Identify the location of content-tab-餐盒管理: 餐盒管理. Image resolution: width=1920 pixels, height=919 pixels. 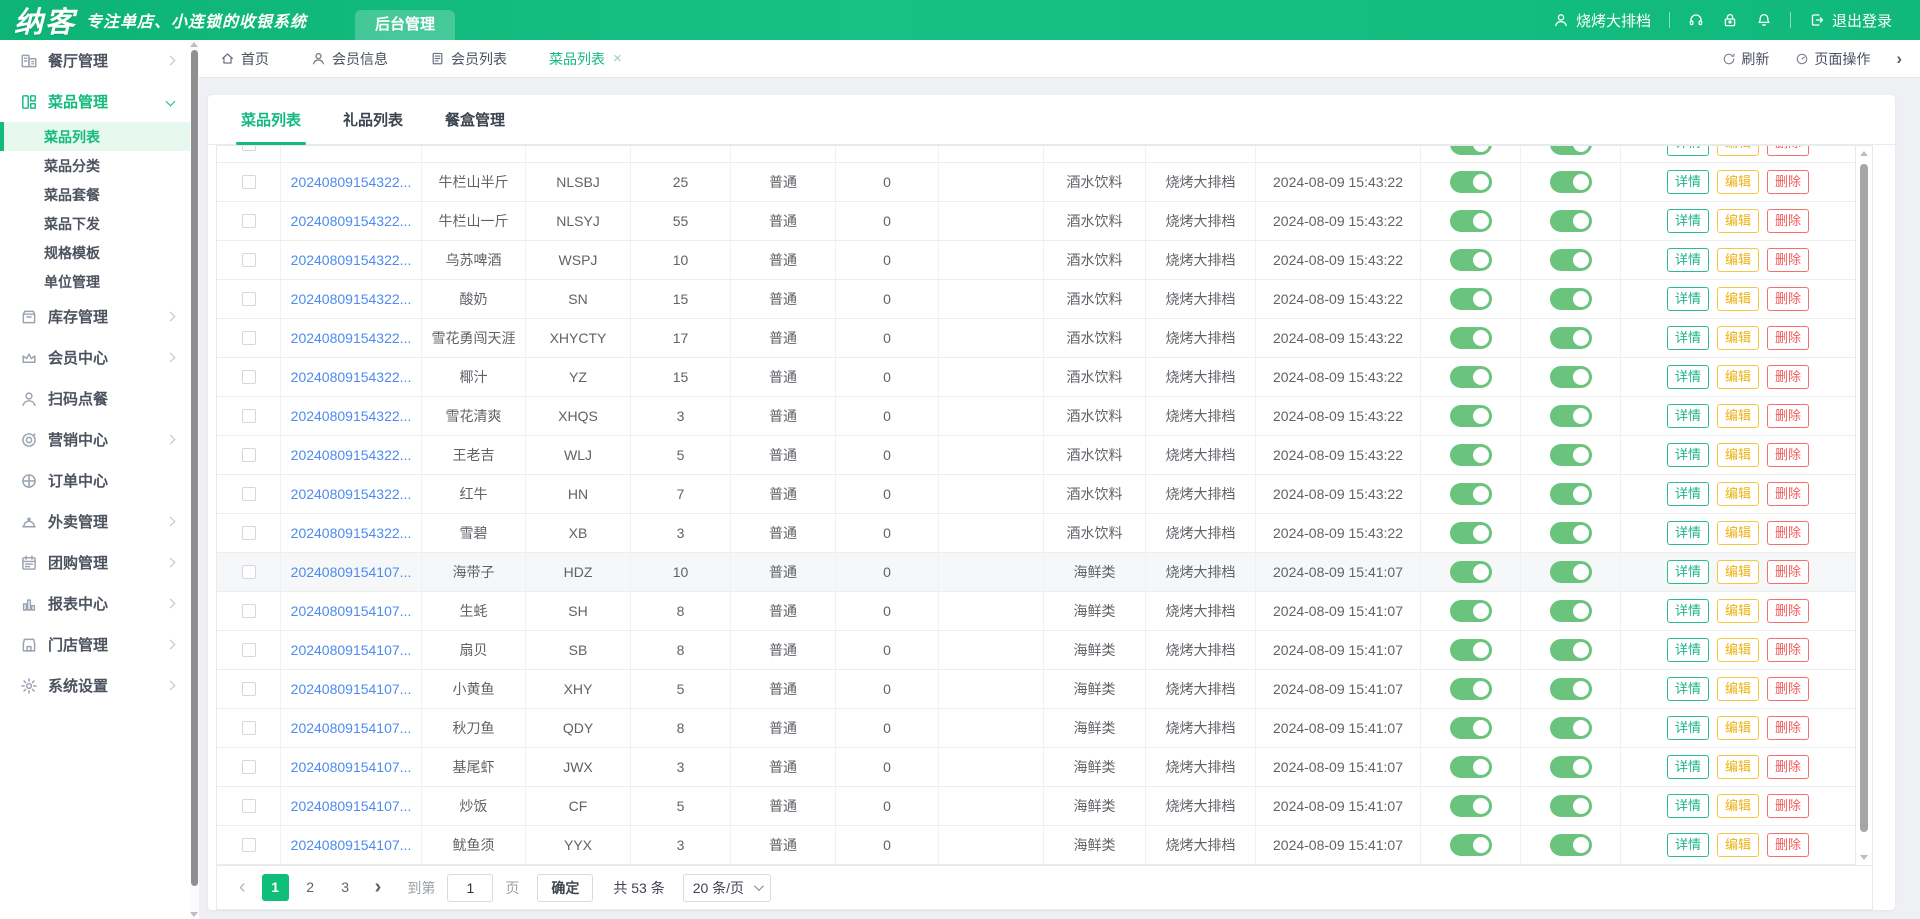
(475, 120).